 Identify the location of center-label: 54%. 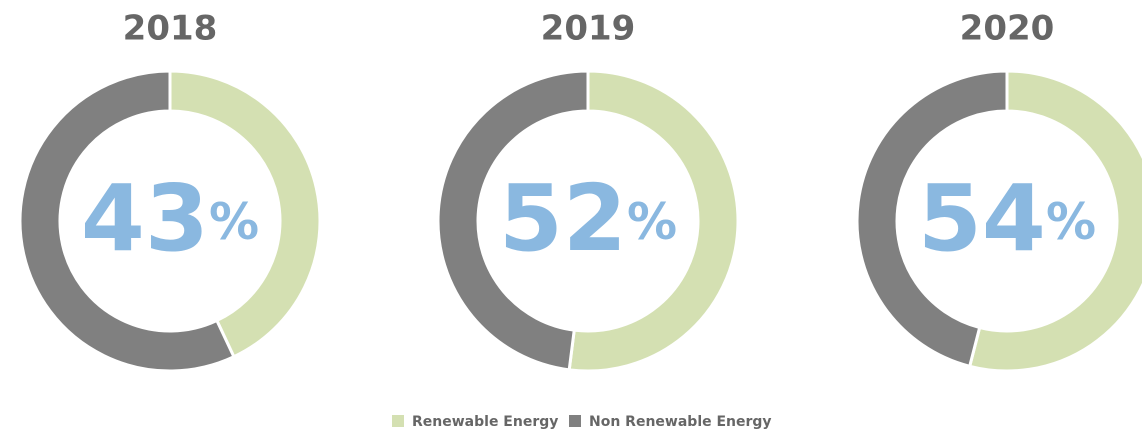
(1007, 218).